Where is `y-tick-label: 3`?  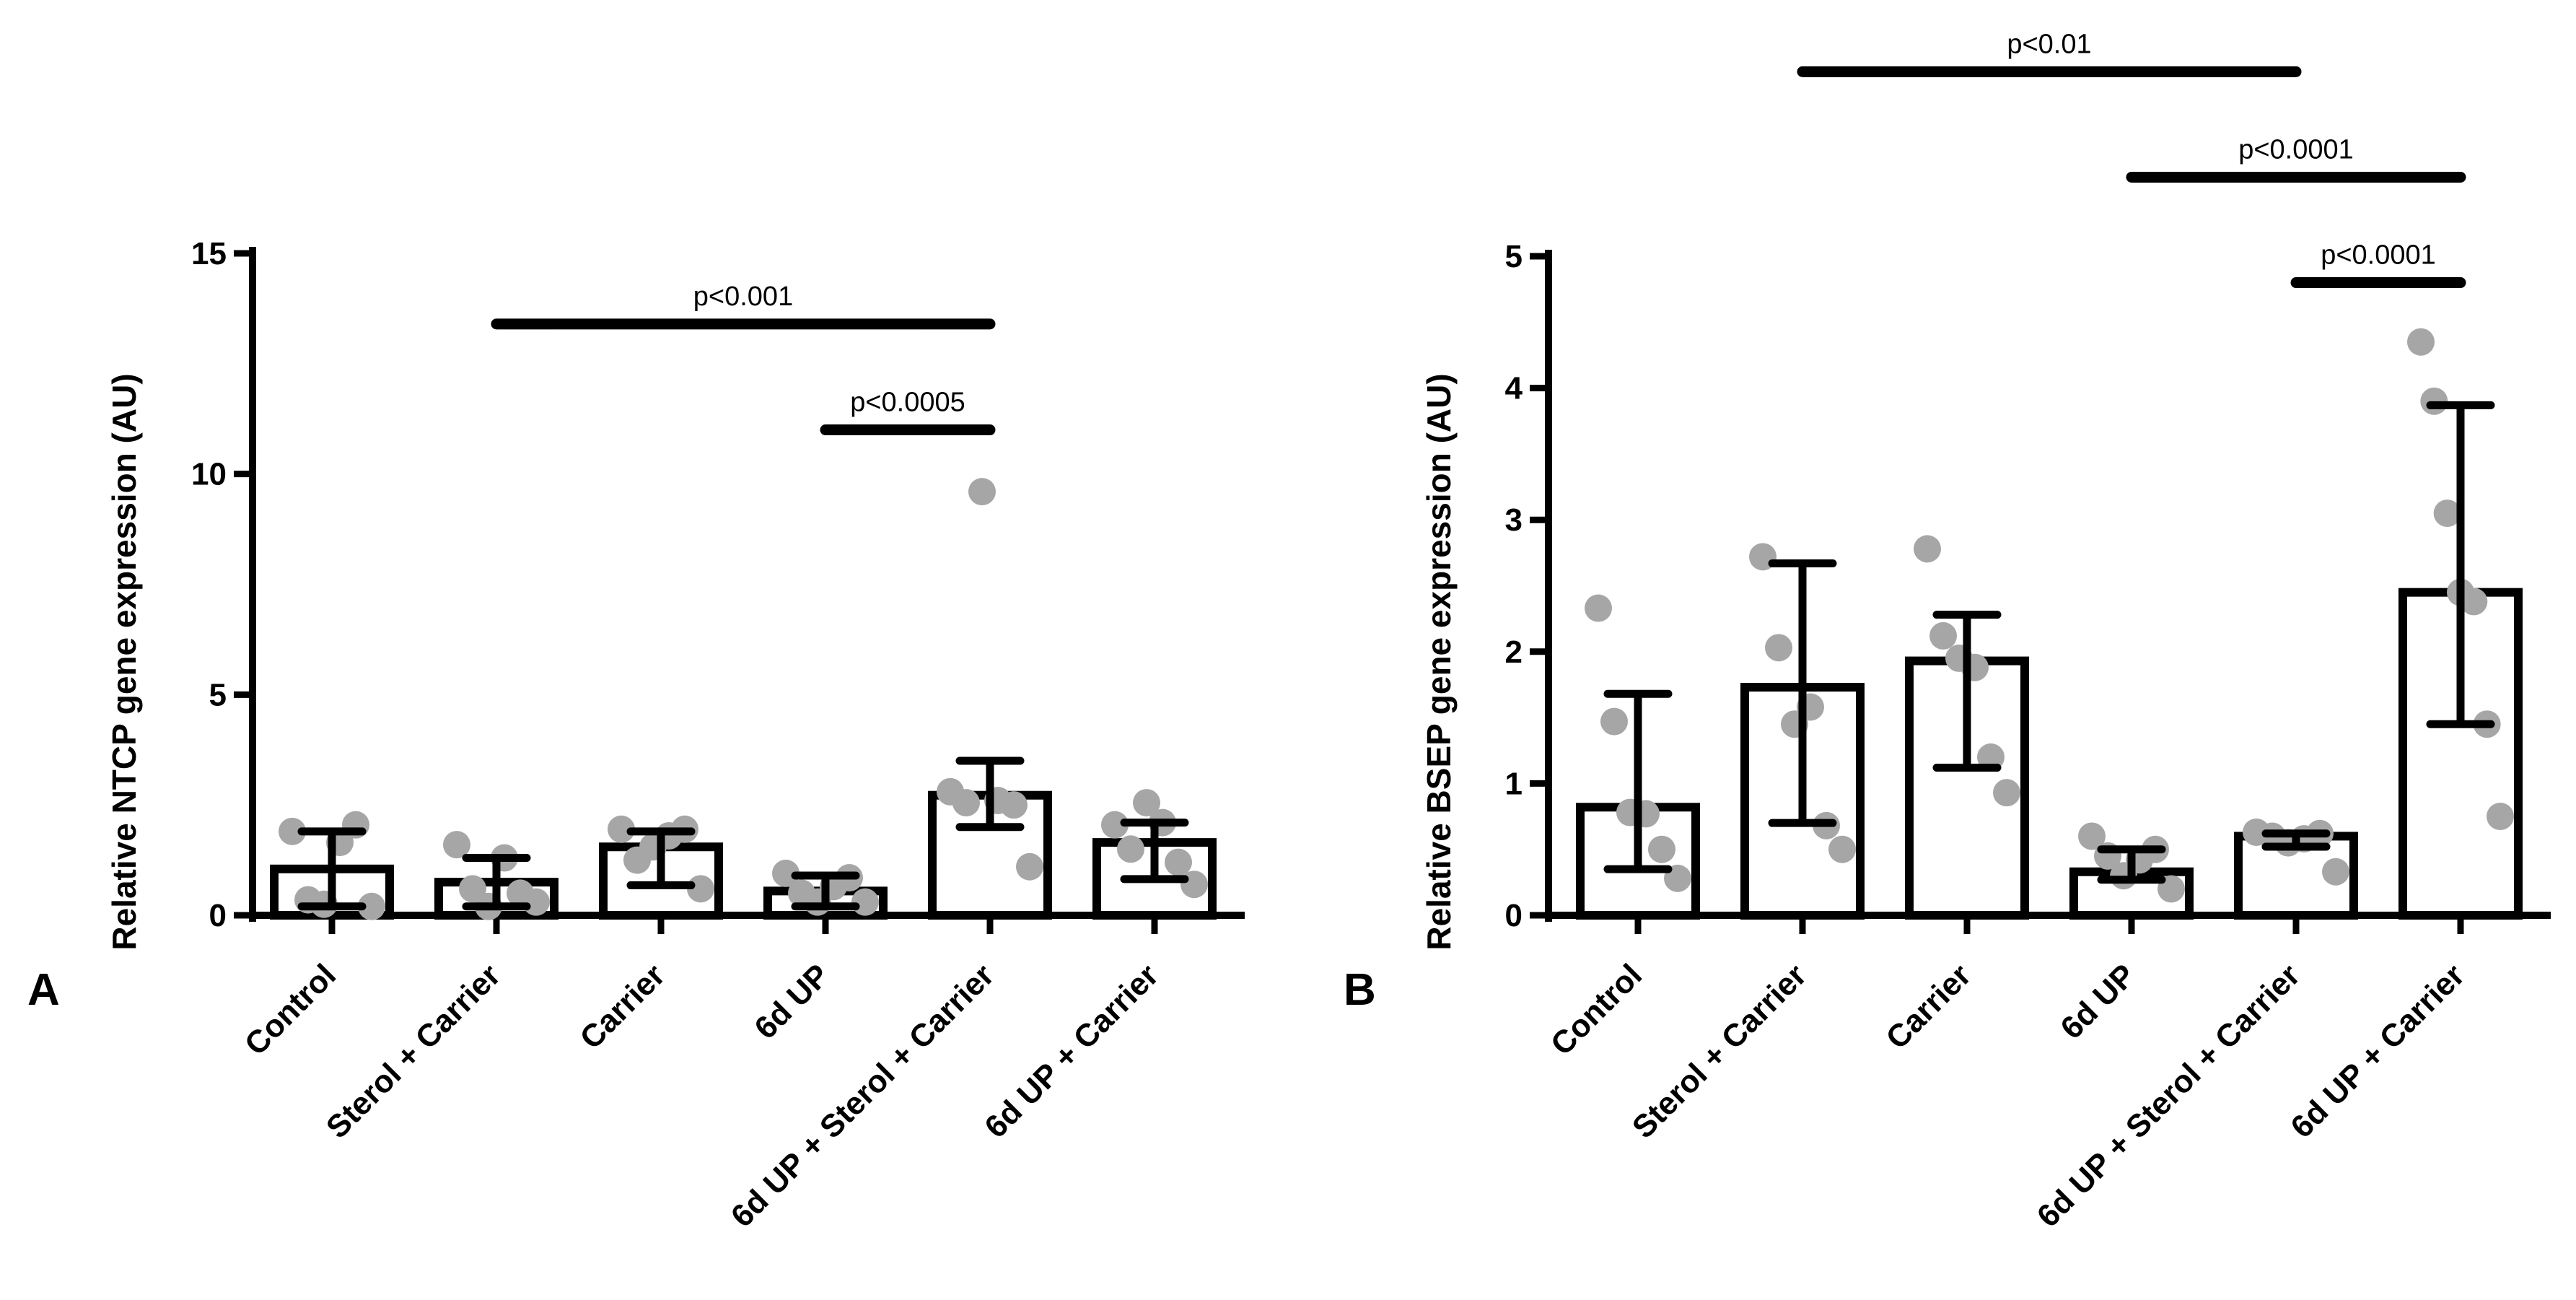
y-tick-label: 3 is located at coordinates (1514, 520).